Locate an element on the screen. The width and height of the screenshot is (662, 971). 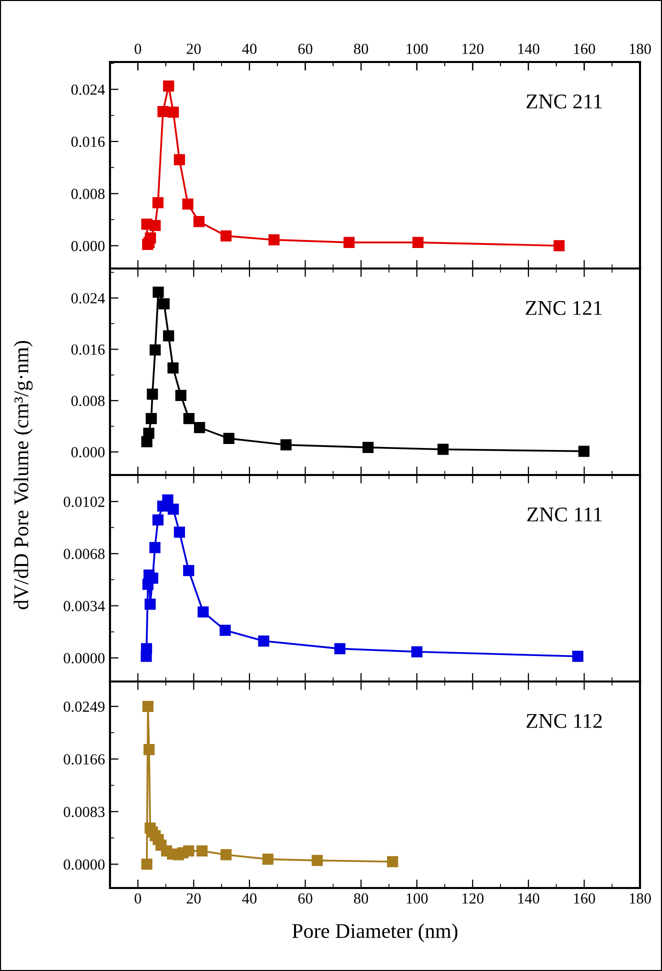
x2-tick-label: 60 is located at coordinates (305, 49).